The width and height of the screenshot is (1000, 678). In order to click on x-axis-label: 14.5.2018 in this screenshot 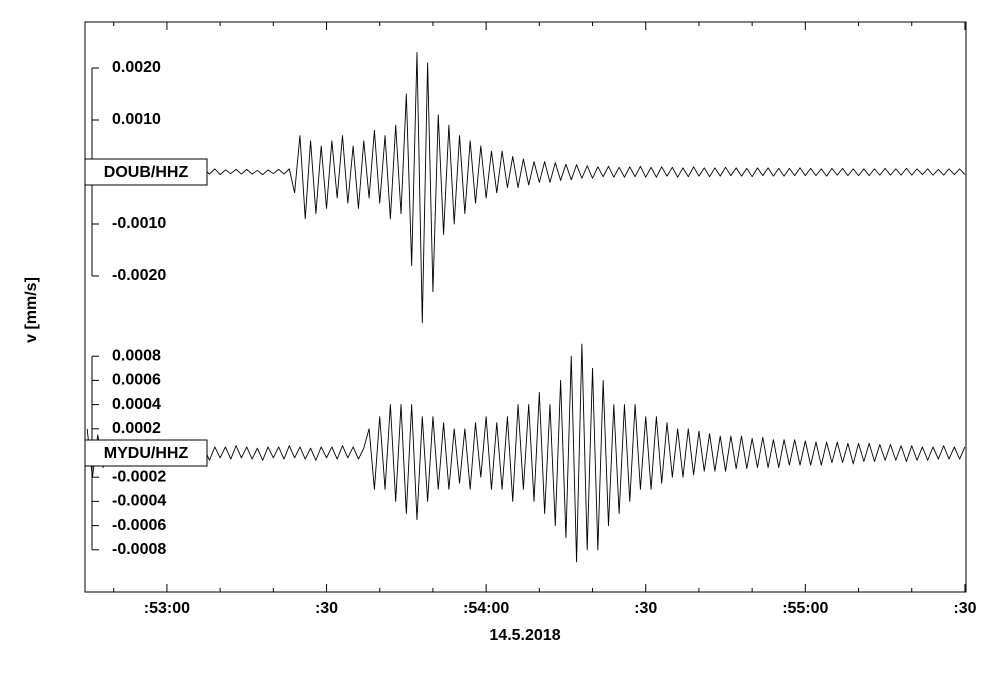, I will do `click(524, 635)`.